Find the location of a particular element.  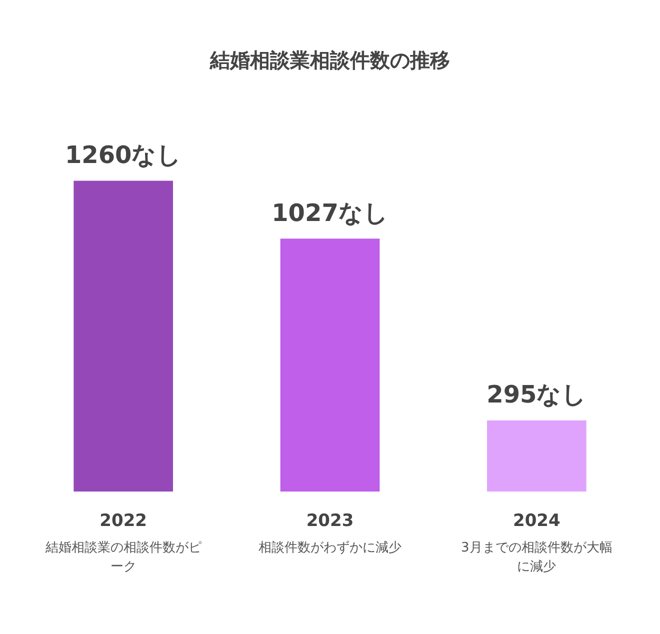

data-label: 295なし is located at coordinates (536, 394).